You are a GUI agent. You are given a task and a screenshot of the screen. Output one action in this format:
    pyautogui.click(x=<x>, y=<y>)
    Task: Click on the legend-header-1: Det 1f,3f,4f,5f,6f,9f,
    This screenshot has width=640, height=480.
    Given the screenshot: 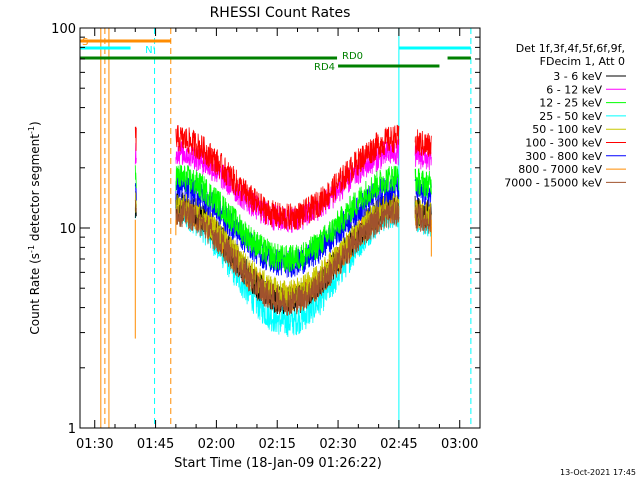 What is the action you would take?
    pyautogui.click(x=570, y=48)
    